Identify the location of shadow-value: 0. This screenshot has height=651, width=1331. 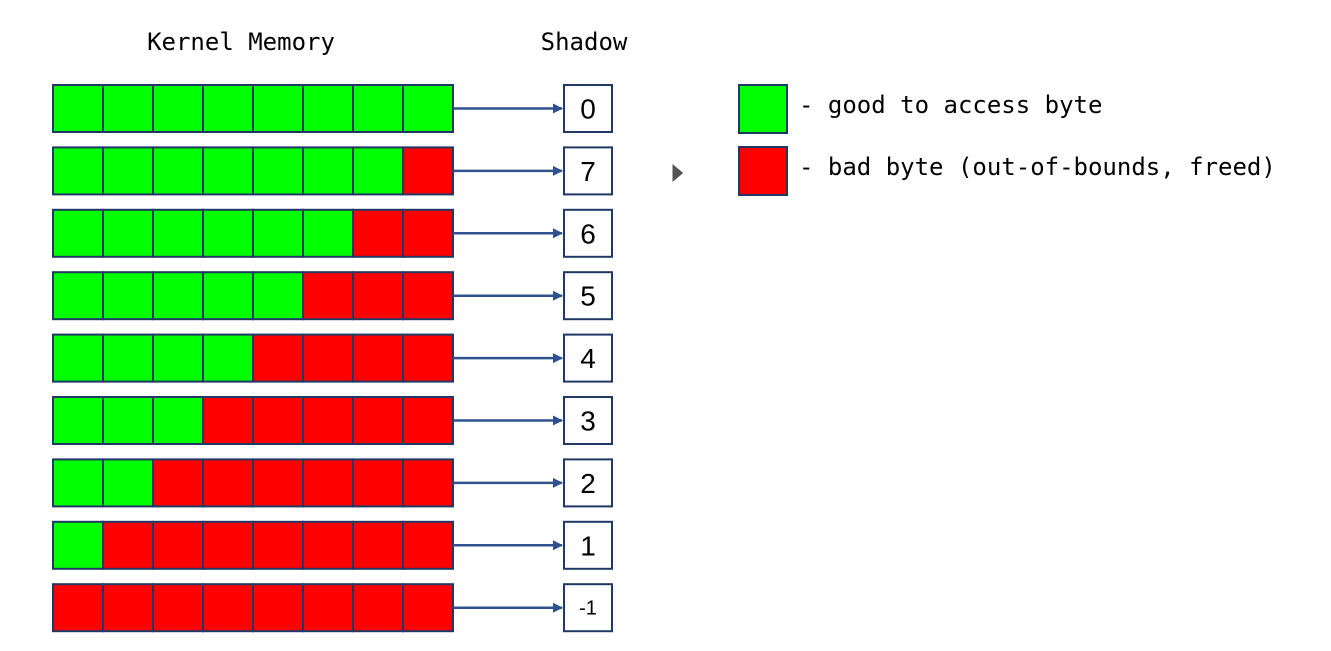
(588, 109).